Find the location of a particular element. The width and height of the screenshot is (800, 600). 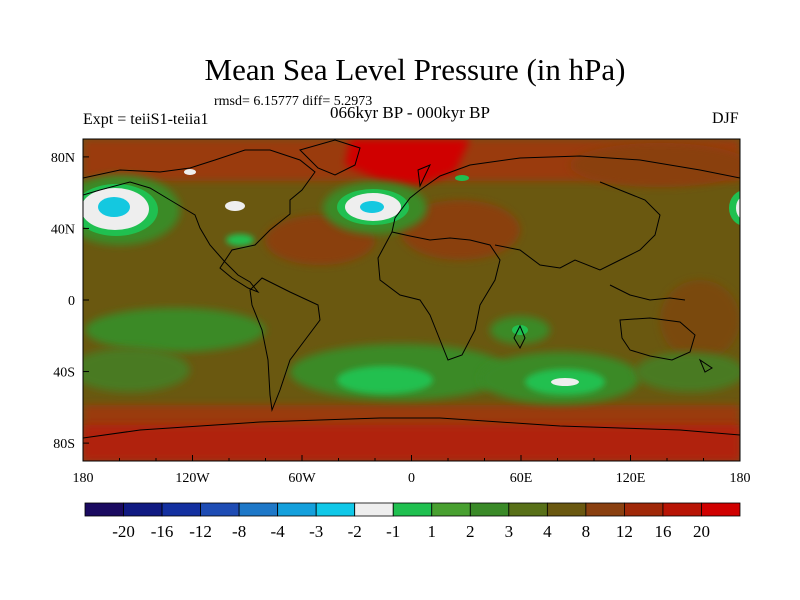

colorbar-label: 16 is located at coordinates (662, 531).